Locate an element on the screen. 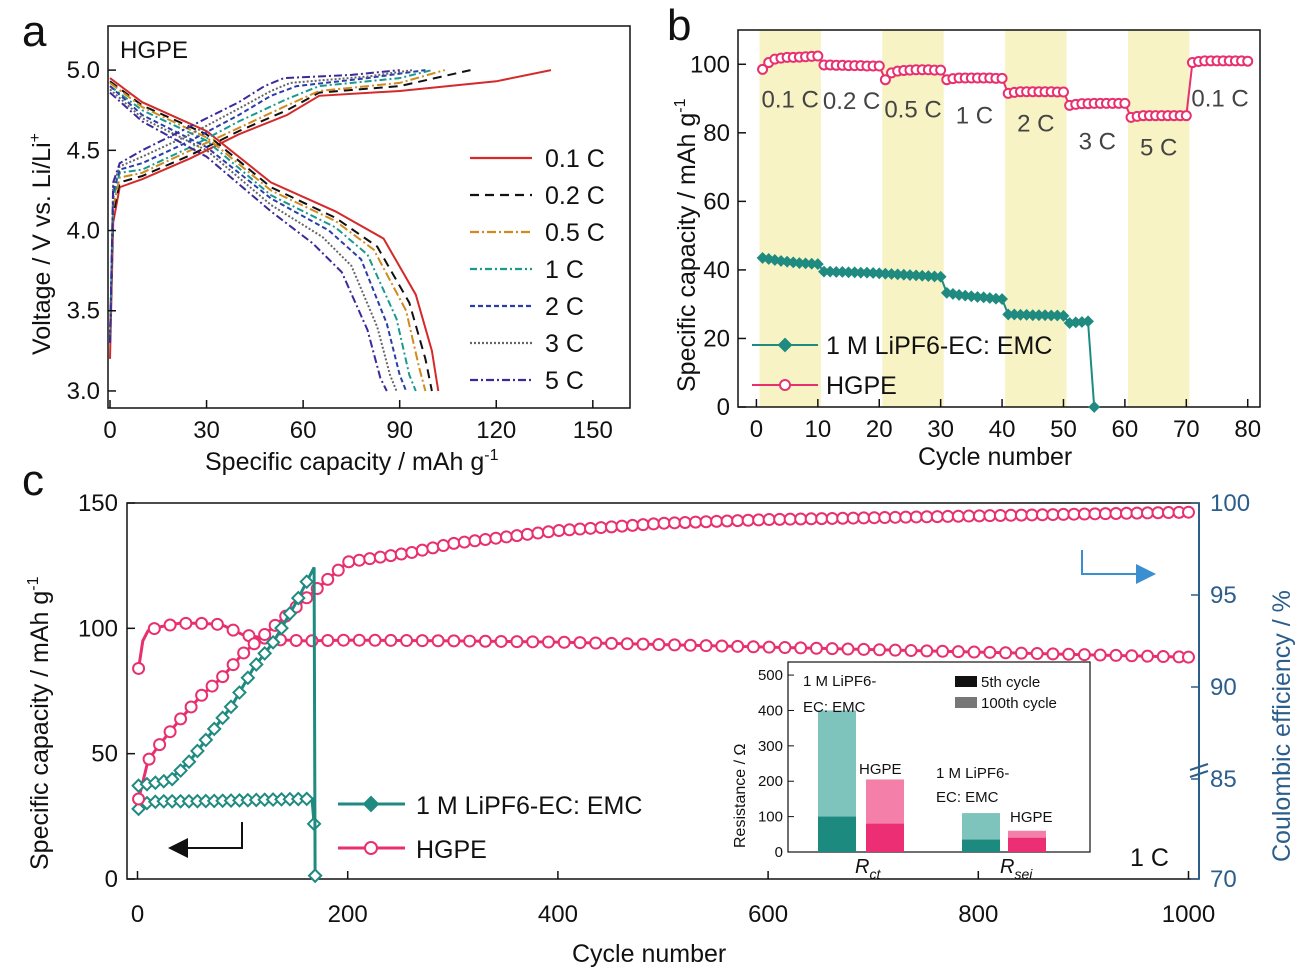  panel-c-inset-bar-label: HGPE is located at coordinates (880, 769).